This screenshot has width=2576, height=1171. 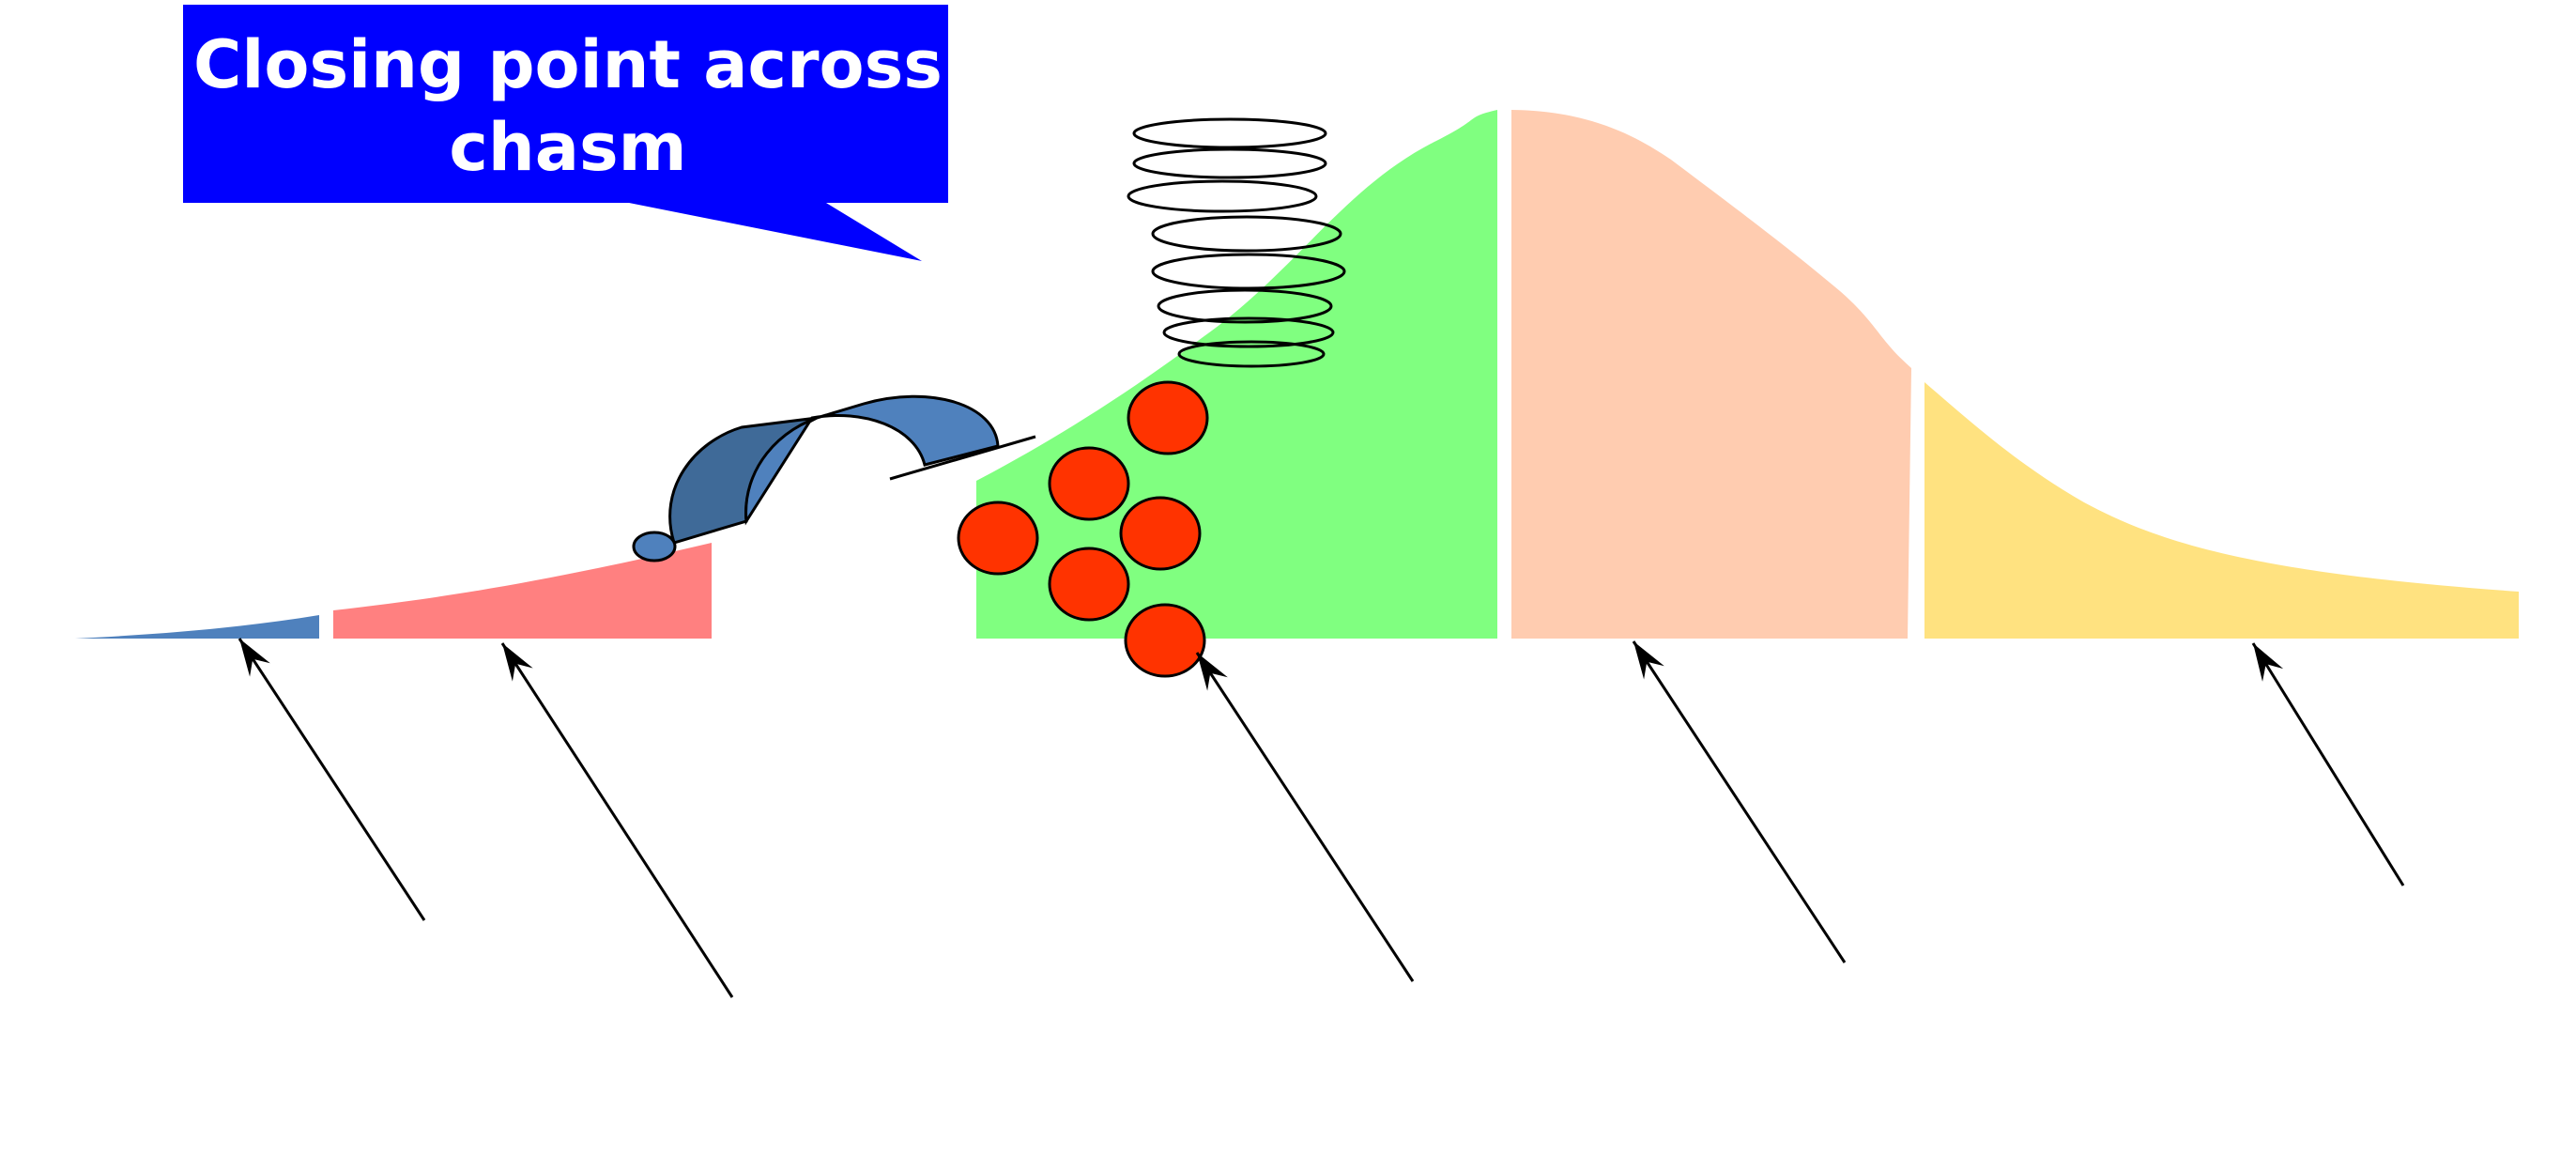 What do you see at coordinates (1711, 374) in the screenshot?
I see `segment-late-majority` at bounding box center [1711, 374].